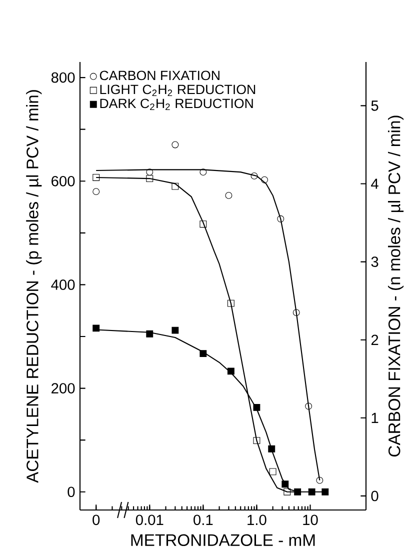  Describe the element at coordinates (63, 285) in the screenshot. I see `y-tick-label: 400` at that location.